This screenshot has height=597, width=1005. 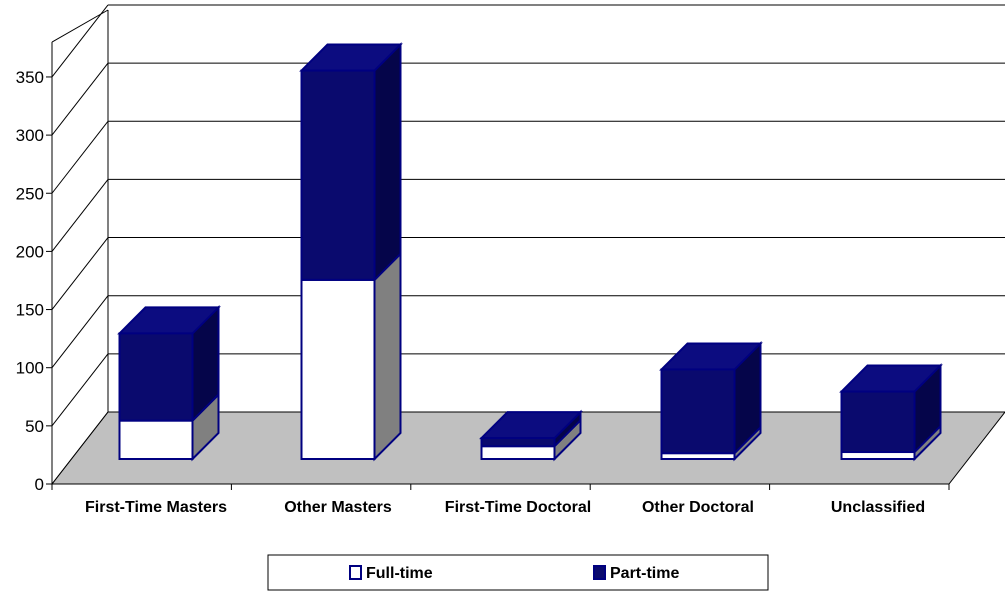 I want to click on legend-box, so click(x=518, y=572).